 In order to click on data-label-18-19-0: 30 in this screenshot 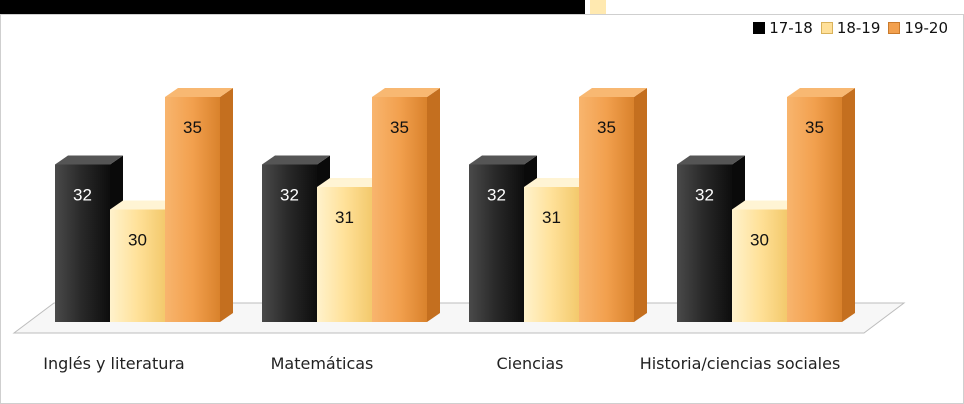, I will do `click(137, 240)`.